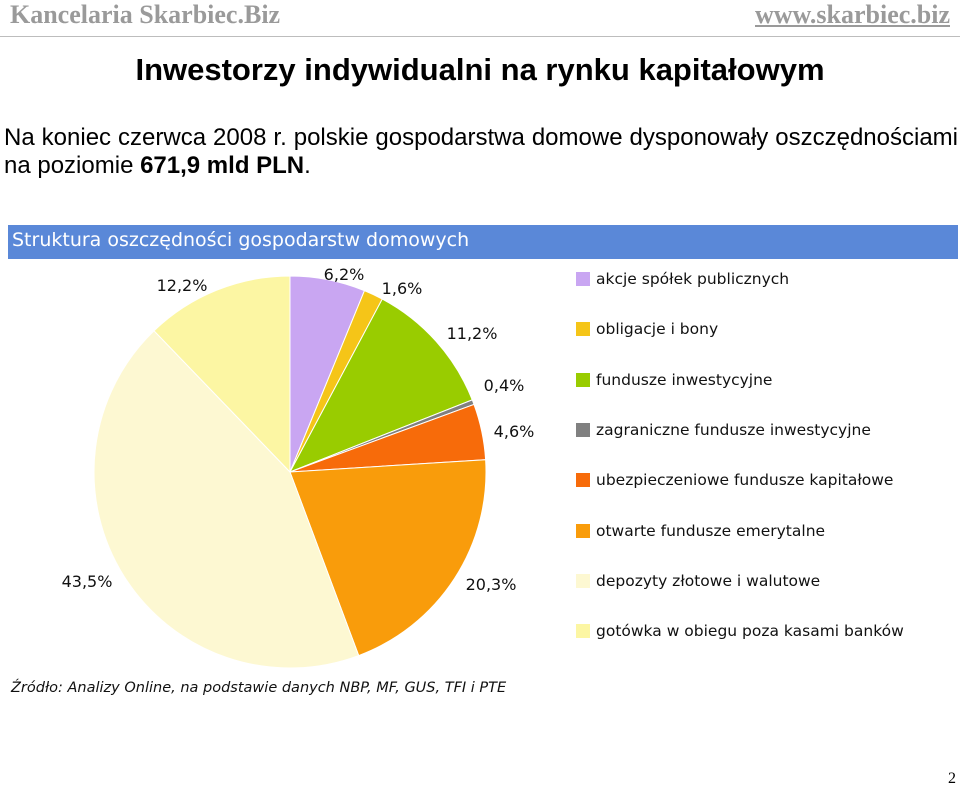  What do you see at coordinates (307, 165) in the screenshot?
I see `intro-suffix: .` at bounding box center [307, 165].